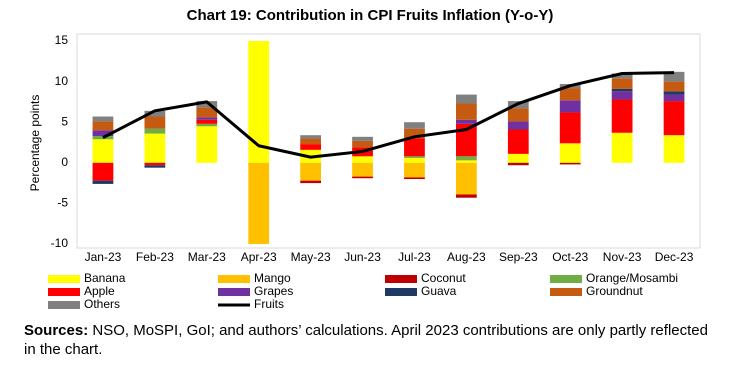 The height and width of the screenshot is (368, 740). I want to click on x-tick-label: Jan-23, so click(103, 257).